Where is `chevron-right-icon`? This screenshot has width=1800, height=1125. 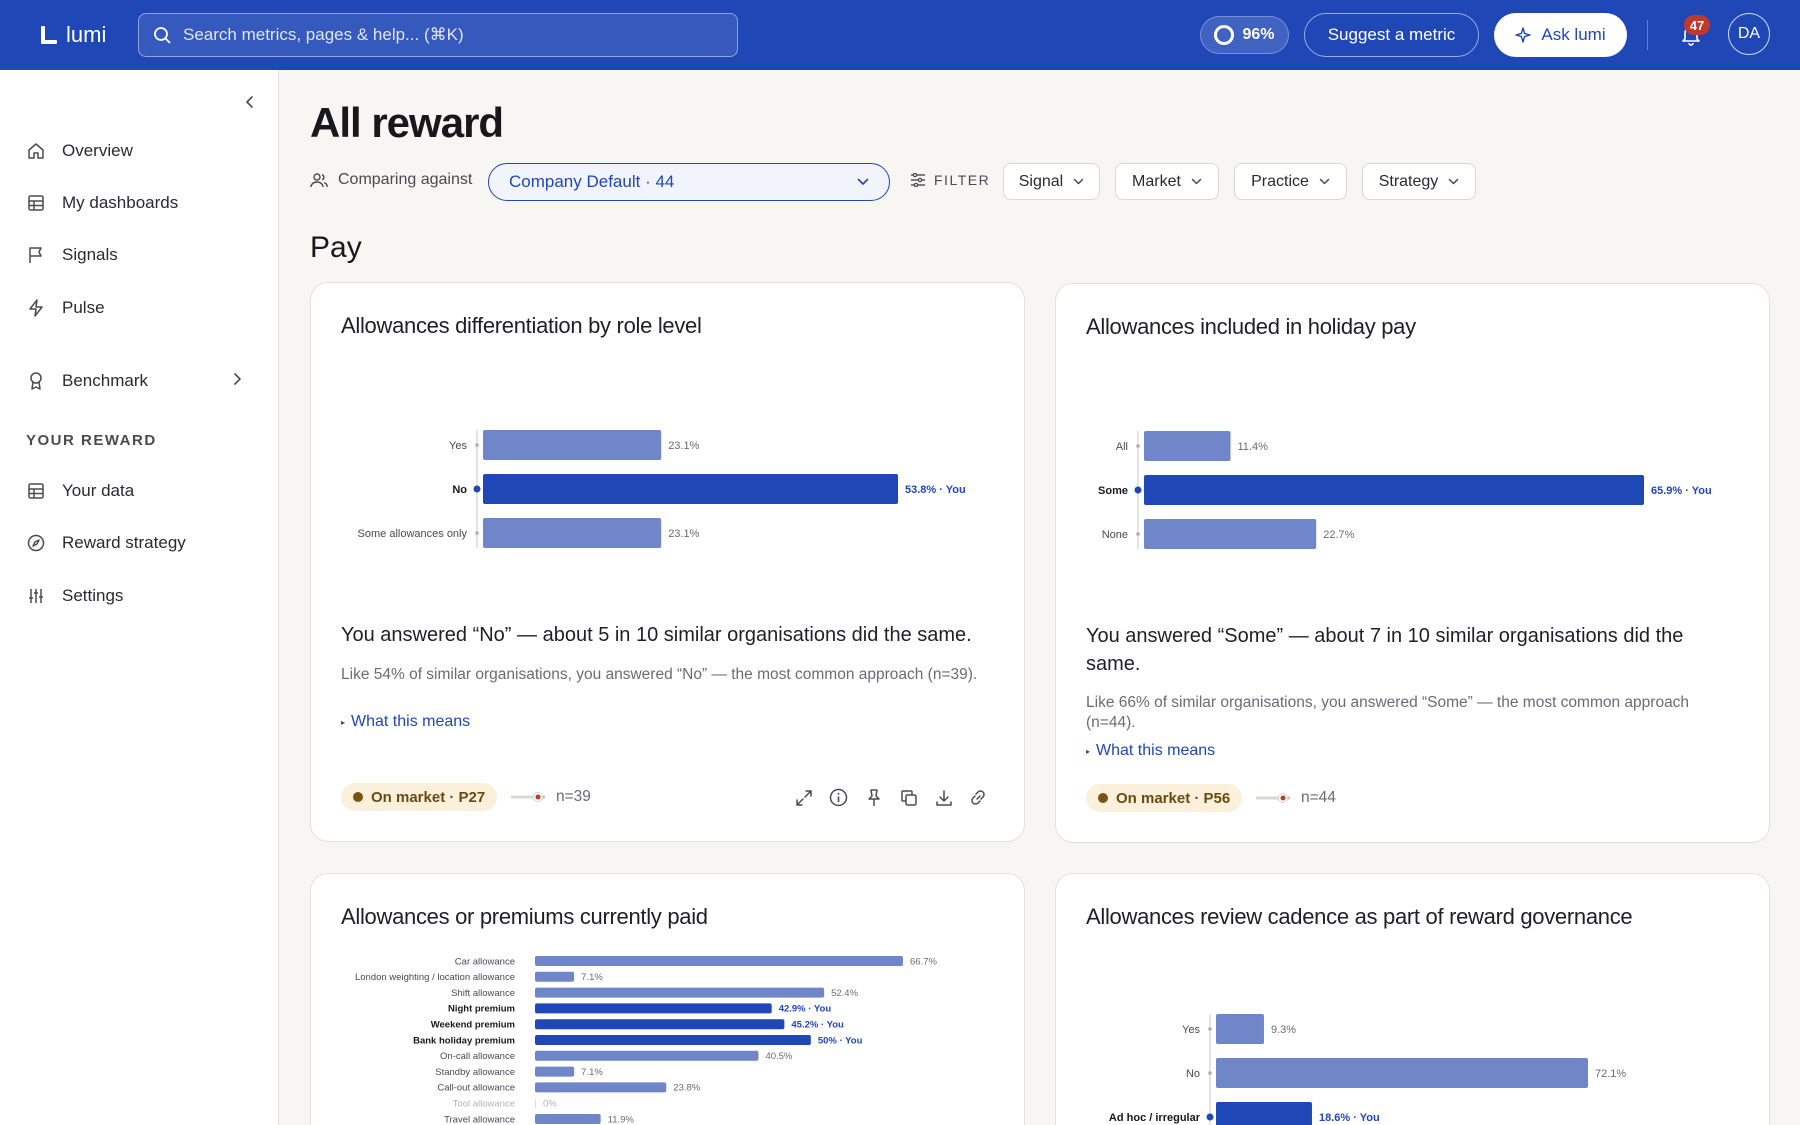
chevron-right-icon is located at coordinates (237, 379).